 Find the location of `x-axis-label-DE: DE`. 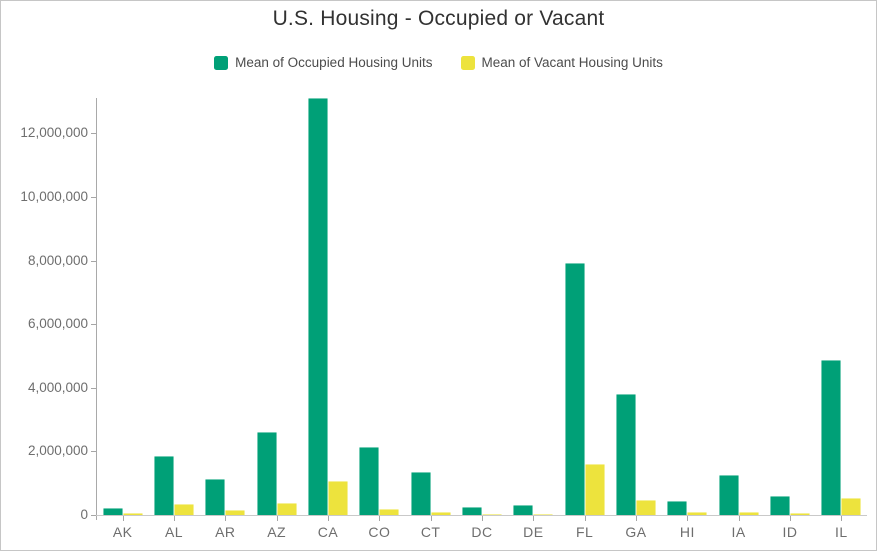

x-axis-label-DE: DE is located at coordinates (533, 532).